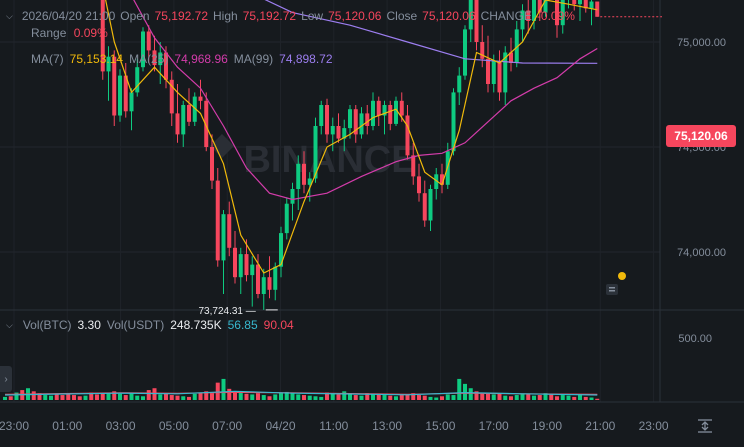 The image size is (744, 447). Describe the element at coordinates (9, 324) in the screenshot. I see `volume-collapse-caret-icon: ⌵` at that location.